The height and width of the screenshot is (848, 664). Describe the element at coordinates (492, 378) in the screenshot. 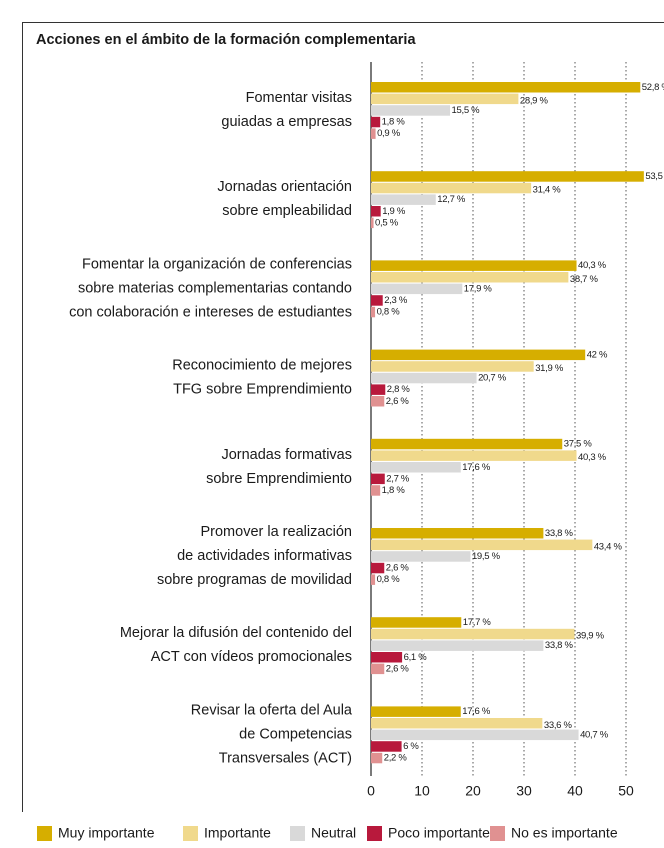

I see `value-label: 20,7 %` at that location.